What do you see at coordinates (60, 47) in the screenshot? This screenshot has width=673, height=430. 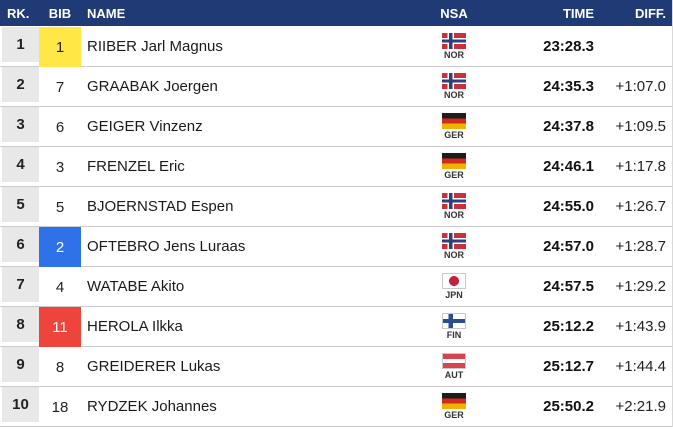 I see `bib-cell: 1` at bounding box center [60, 47].